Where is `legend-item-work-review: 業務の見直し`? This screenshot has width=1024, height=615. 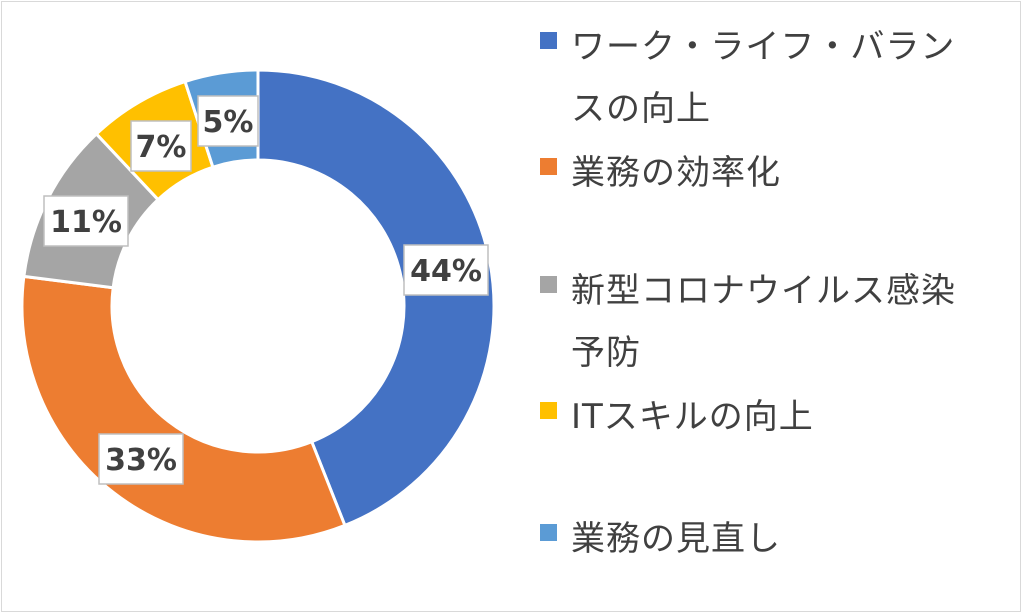
legend-item-work-review: 業務の見直し is located at coordinates (775, 539).